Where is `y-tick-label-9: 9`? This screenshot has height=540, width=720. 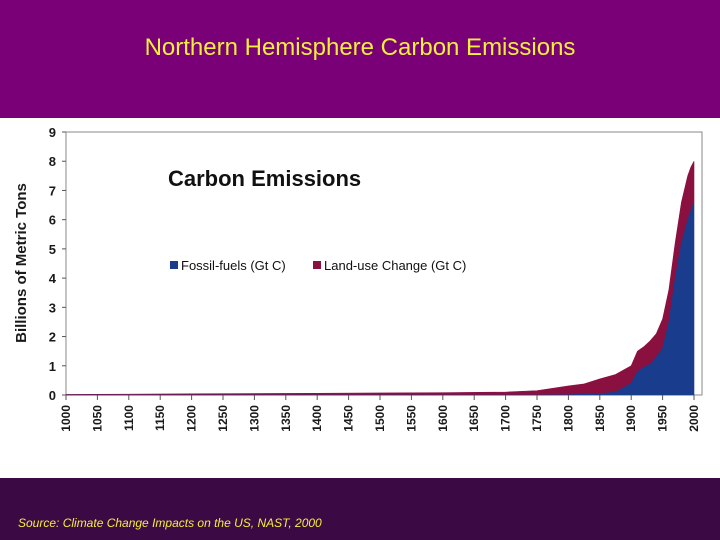
y-tick-label-9: 9 is located at coordinates (52, 132).